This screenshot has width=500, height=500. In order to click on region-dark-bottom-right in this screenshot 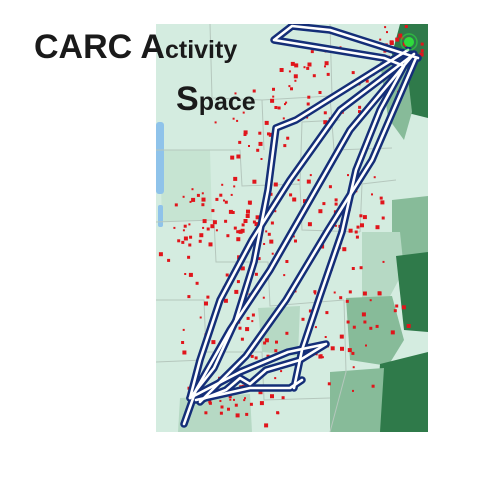, I will do `click(402, 392)`.